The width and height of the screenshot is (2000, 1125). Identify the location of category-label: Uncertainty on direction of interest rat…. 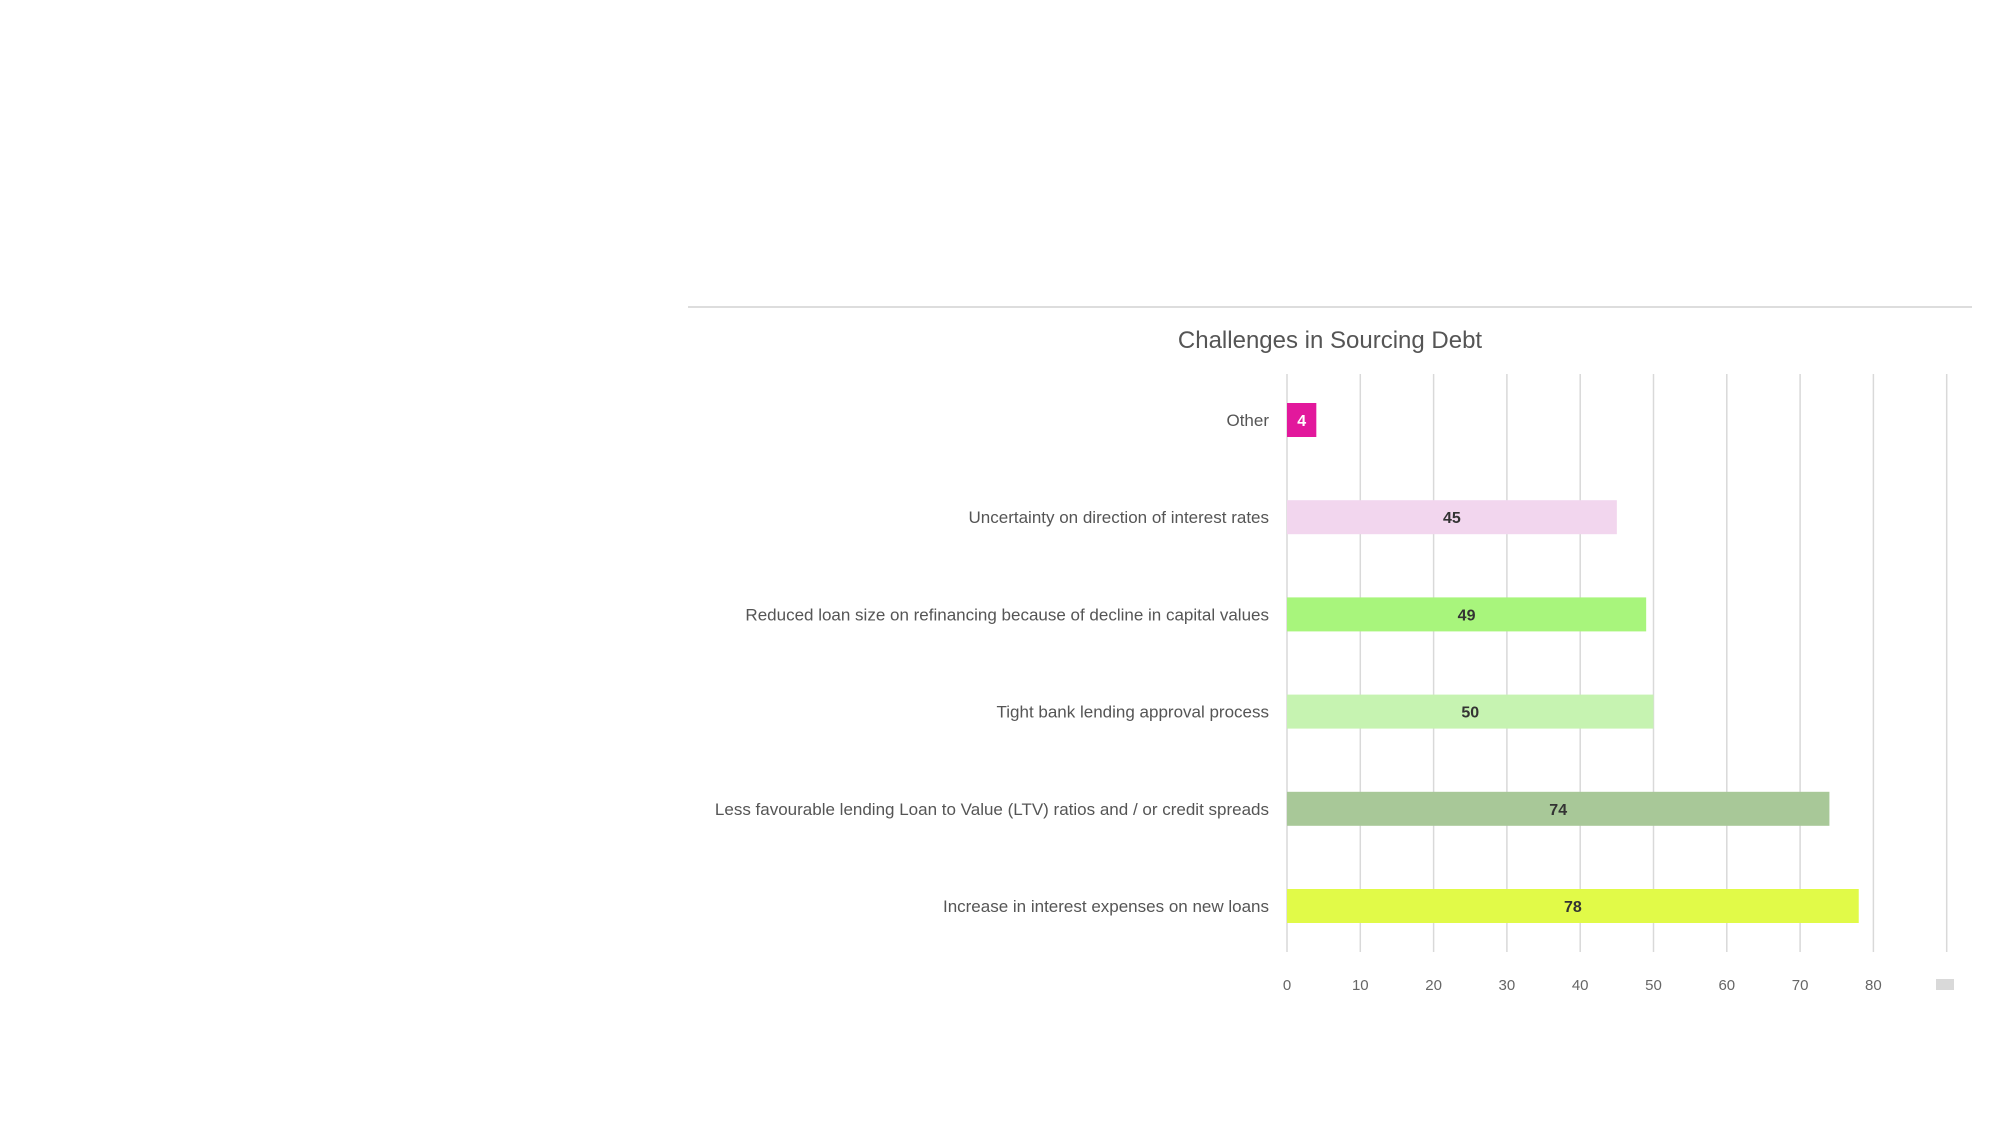
(1119, 517).